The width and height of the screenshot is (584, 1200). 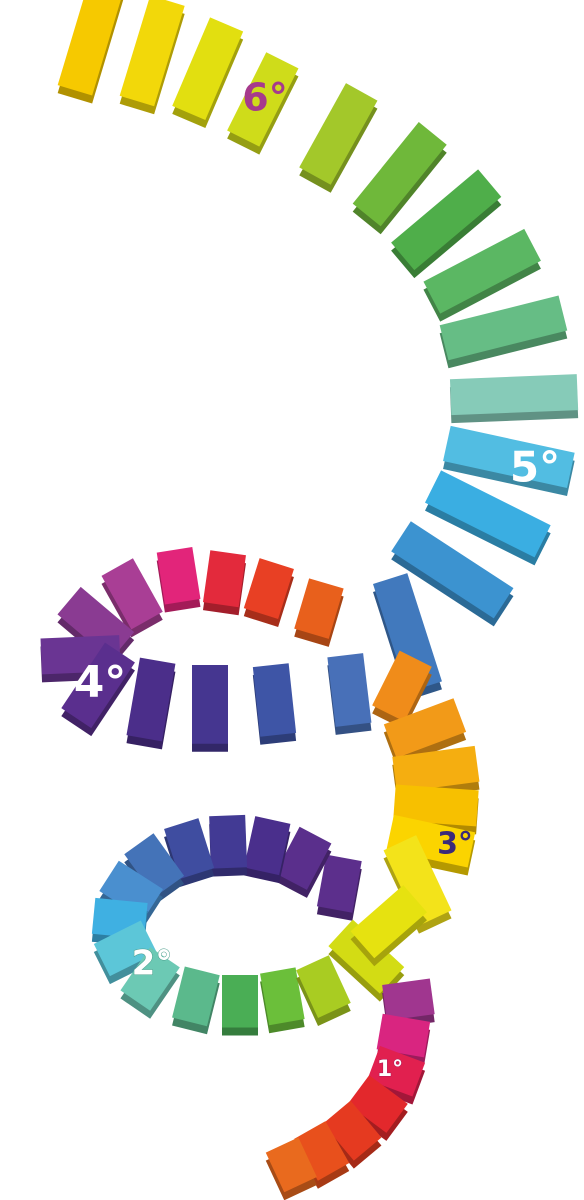 What do you see at coordinates (100, 682) in the screenshot?
I see `level-label: 4°` at bounding box center [100, 682].